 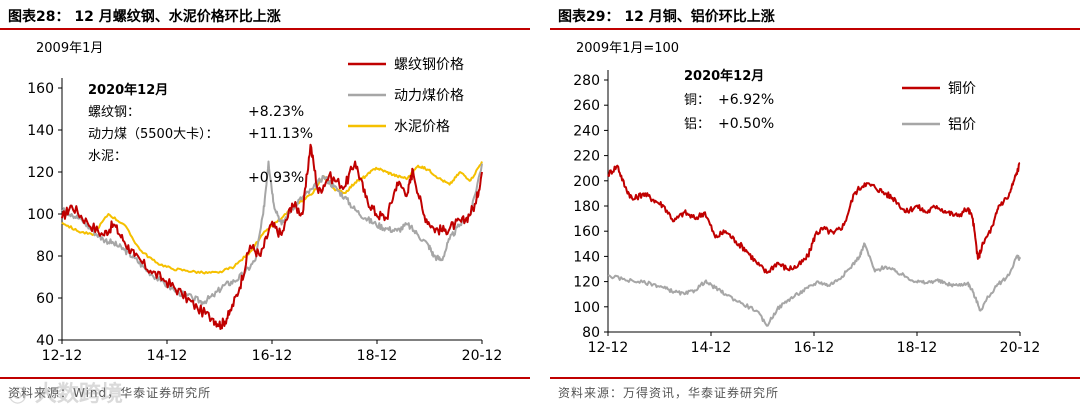 I want to click on chart-title: 图表28： 12 月螺纹钢、水泥价格环比上涨, so click(x=144, y=17).